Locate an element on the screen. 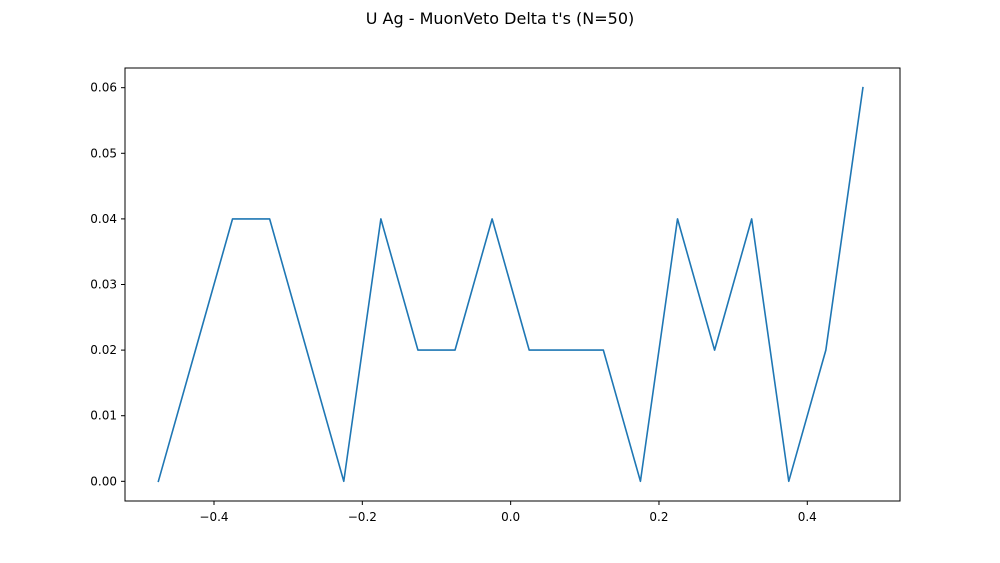  y-tick-label: 0.06 is located at coordinates (103, 88).